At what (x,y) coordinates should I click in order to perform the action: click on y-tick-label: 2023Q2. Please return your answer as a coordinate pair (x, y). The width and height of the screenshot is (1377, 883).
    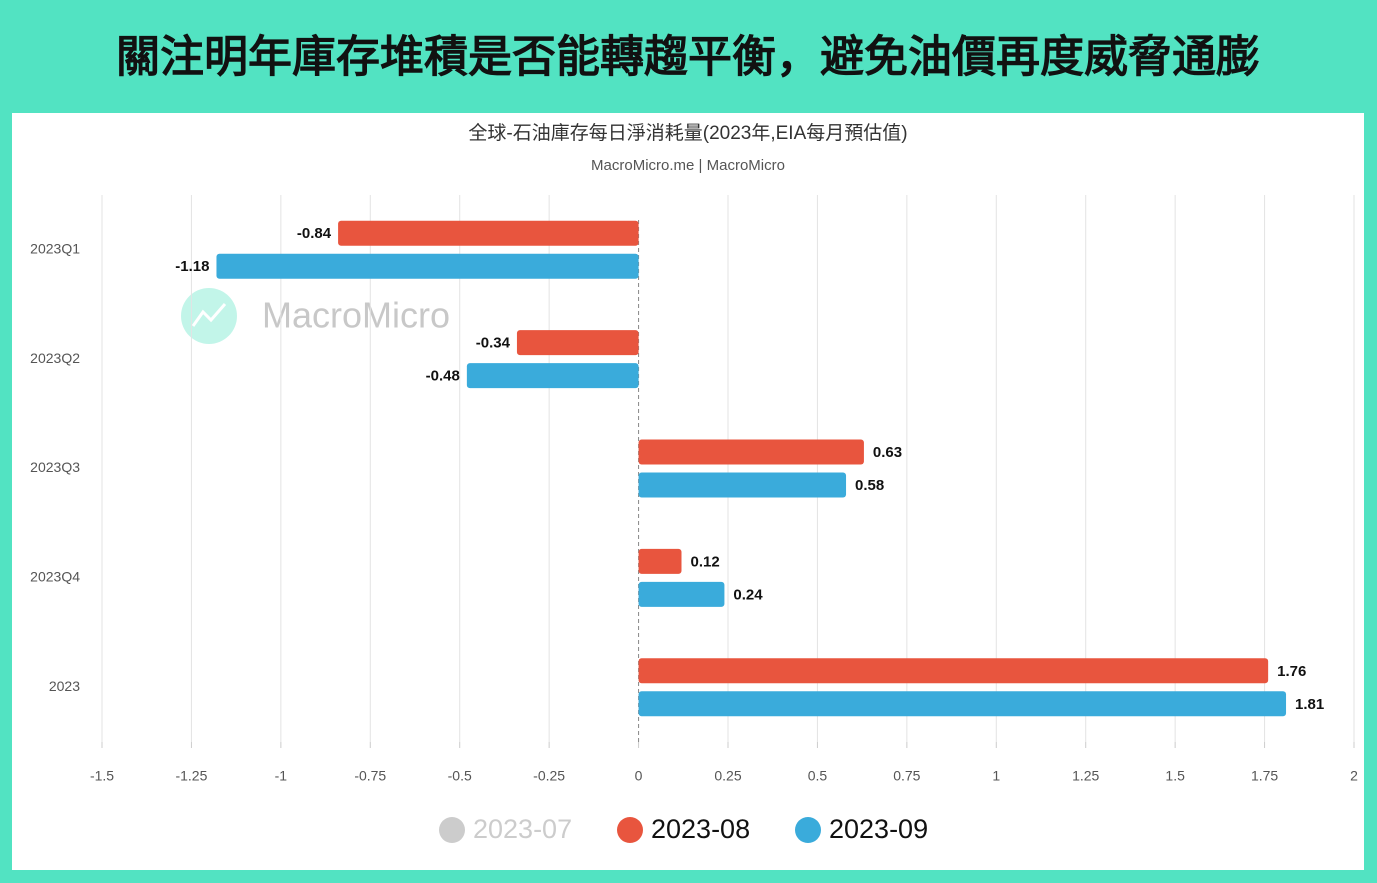
    Looking at the image, I should click on (55, 358).